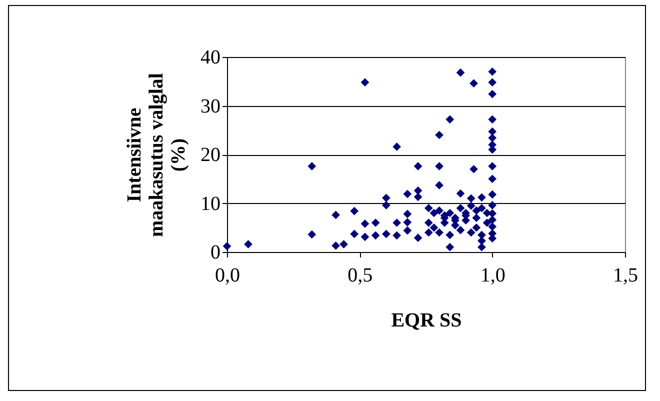  I want to click on y-tick-label: 30, so click(210, 106).